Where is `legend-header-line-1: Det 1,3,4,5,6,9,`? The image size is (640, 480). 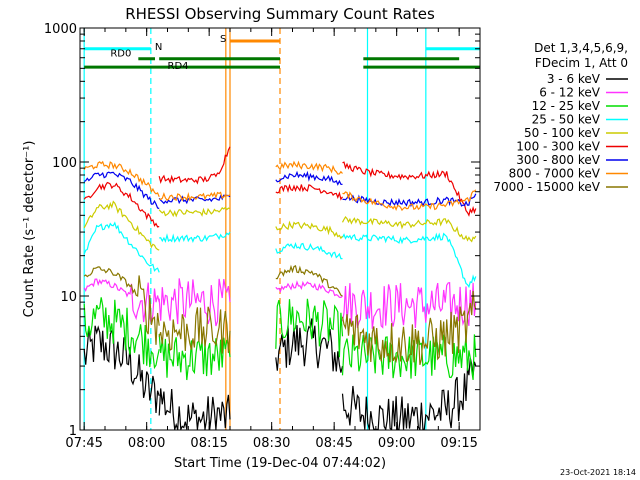 legend-header-line-1: Det 1,3,4,5,6,9, is located at coordinates (581, 48).